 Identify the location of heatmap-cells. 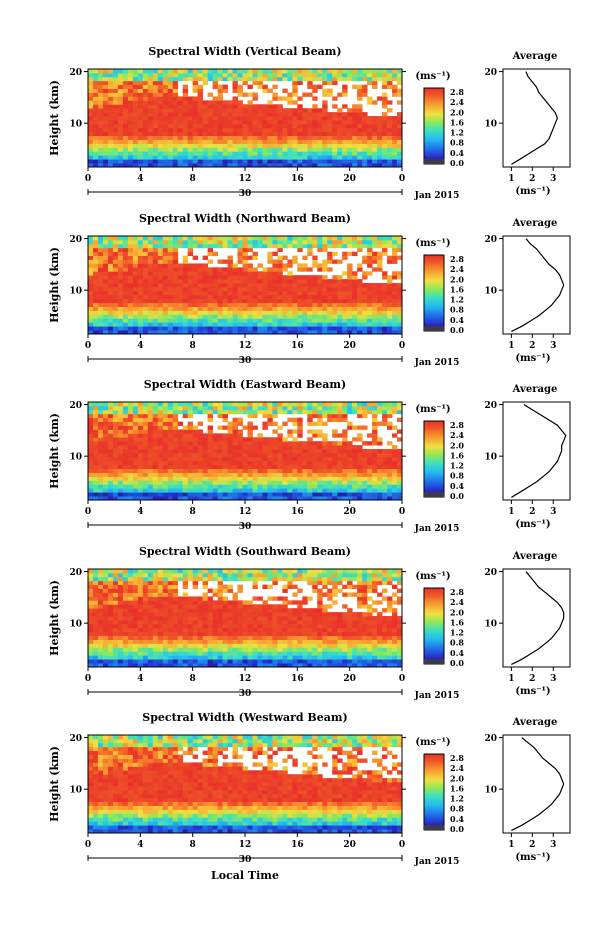
(245, 618).